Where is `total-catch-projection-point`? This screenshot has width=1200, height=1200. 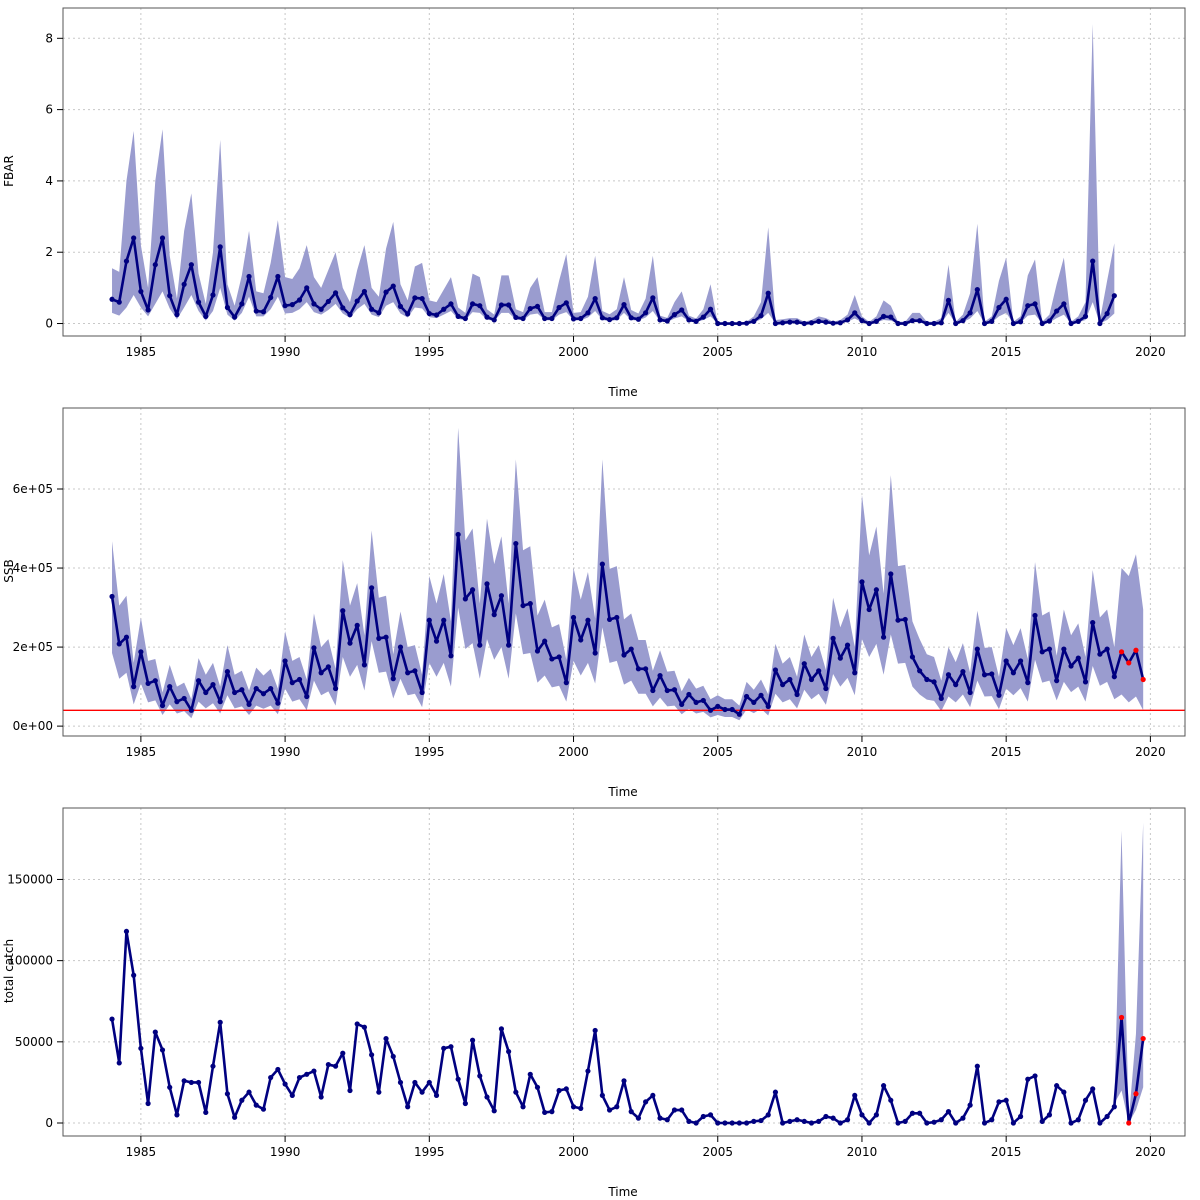
total-catch-projection-point is located at coordinates (1121, 1017).